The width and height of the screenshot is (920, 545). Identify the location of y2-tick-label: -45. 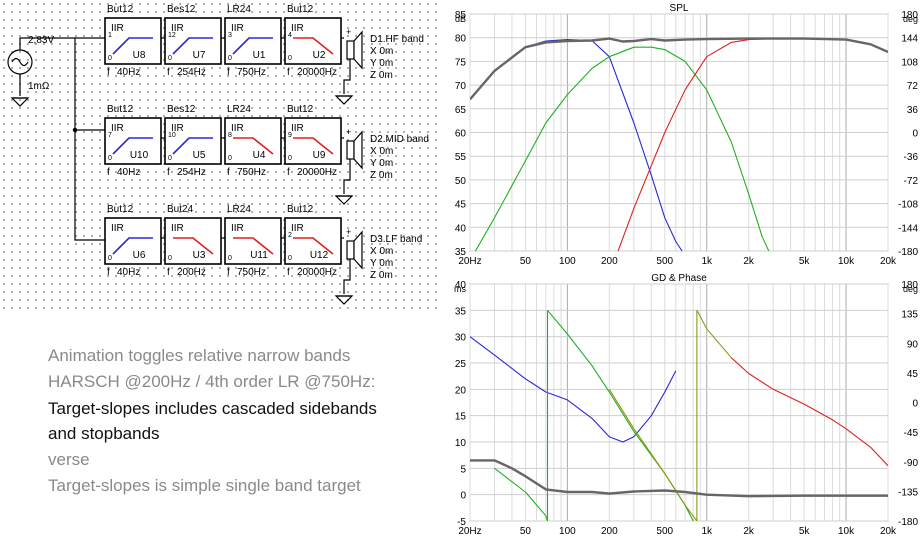
(911, 433).